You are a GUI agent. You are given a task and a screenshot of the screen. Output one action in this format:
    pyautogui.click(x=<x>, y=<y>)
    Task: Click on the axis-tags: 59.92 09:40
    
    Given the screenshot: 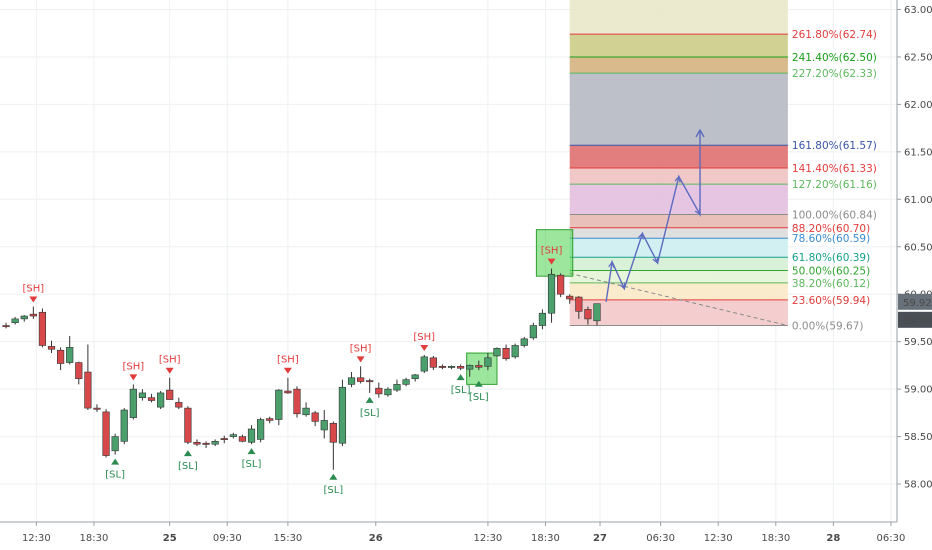 What is the action you would take?
    pyautogui.click(x=915, y=310)
    